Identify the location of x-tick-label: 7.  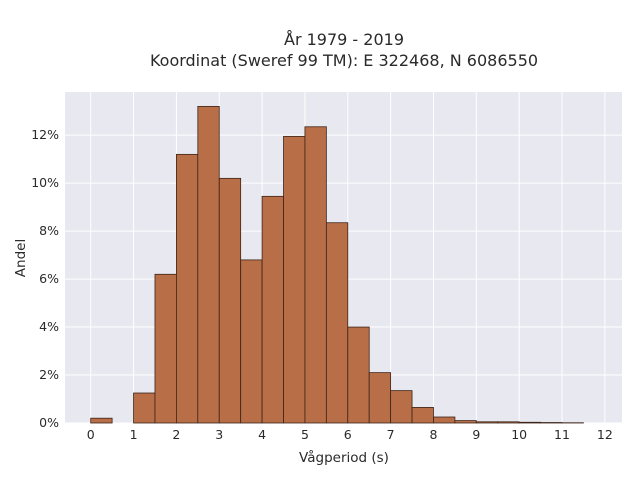
(391, 434).